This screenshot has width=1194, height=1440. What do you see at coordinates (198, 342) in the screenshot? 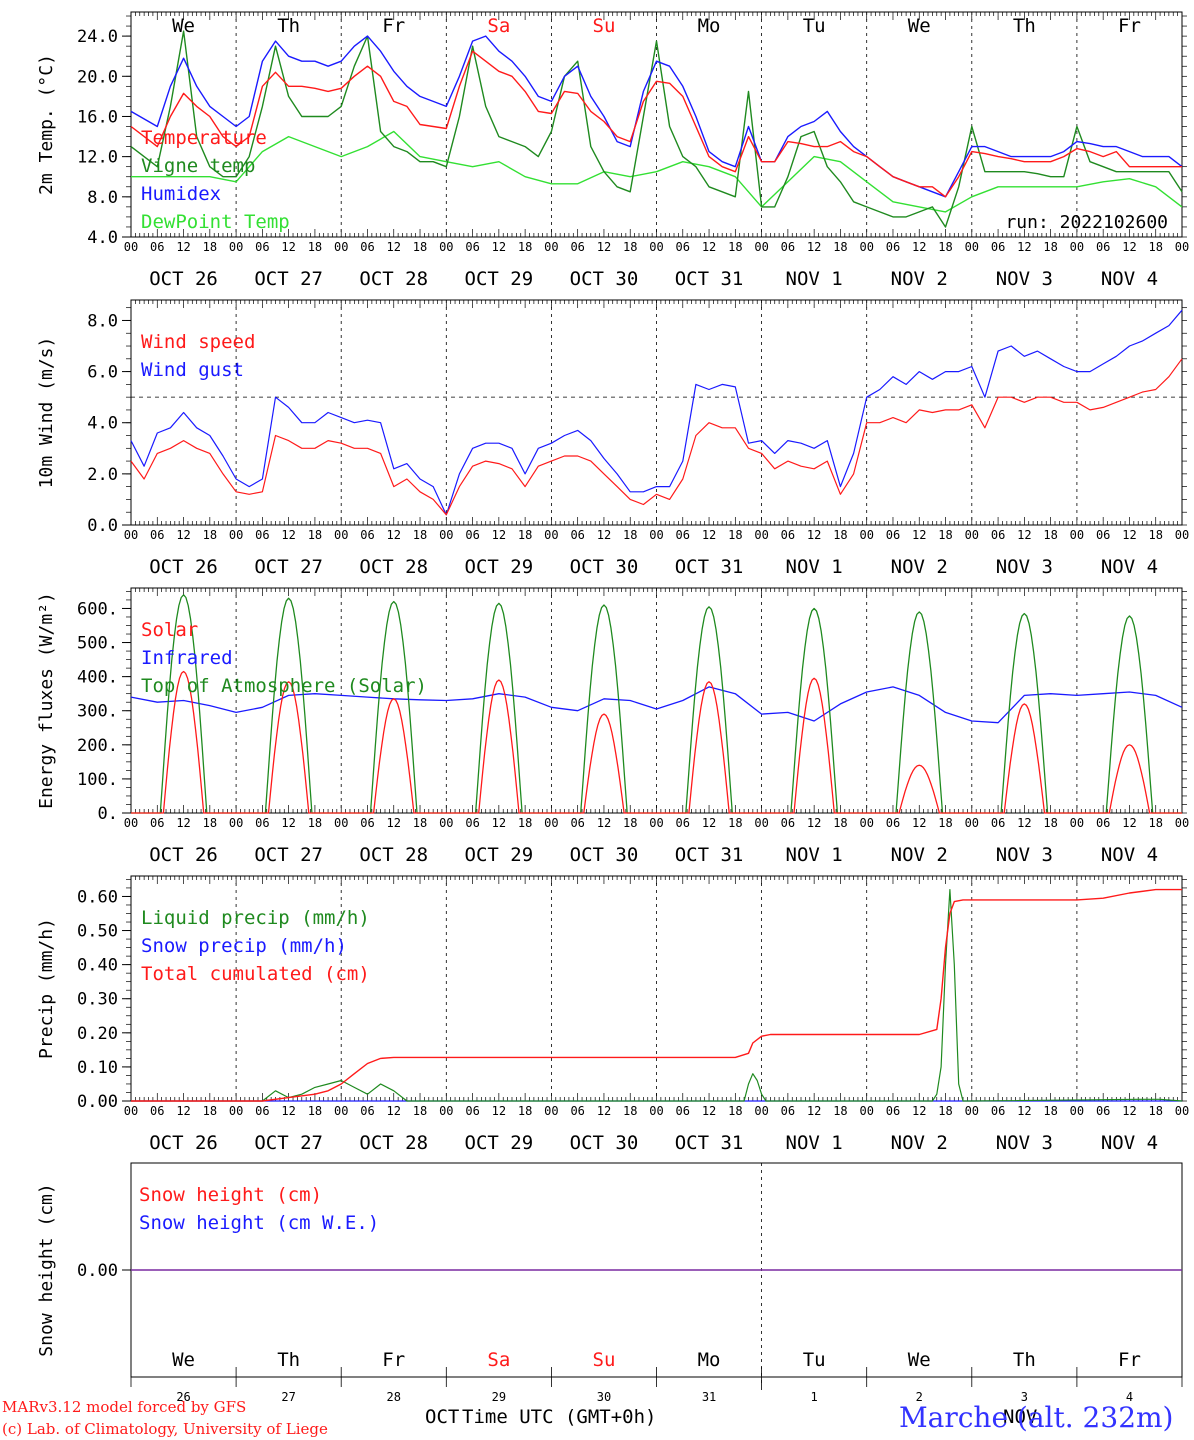
I see `legend-entry: Wind speed` at bounding box center [198, 342].